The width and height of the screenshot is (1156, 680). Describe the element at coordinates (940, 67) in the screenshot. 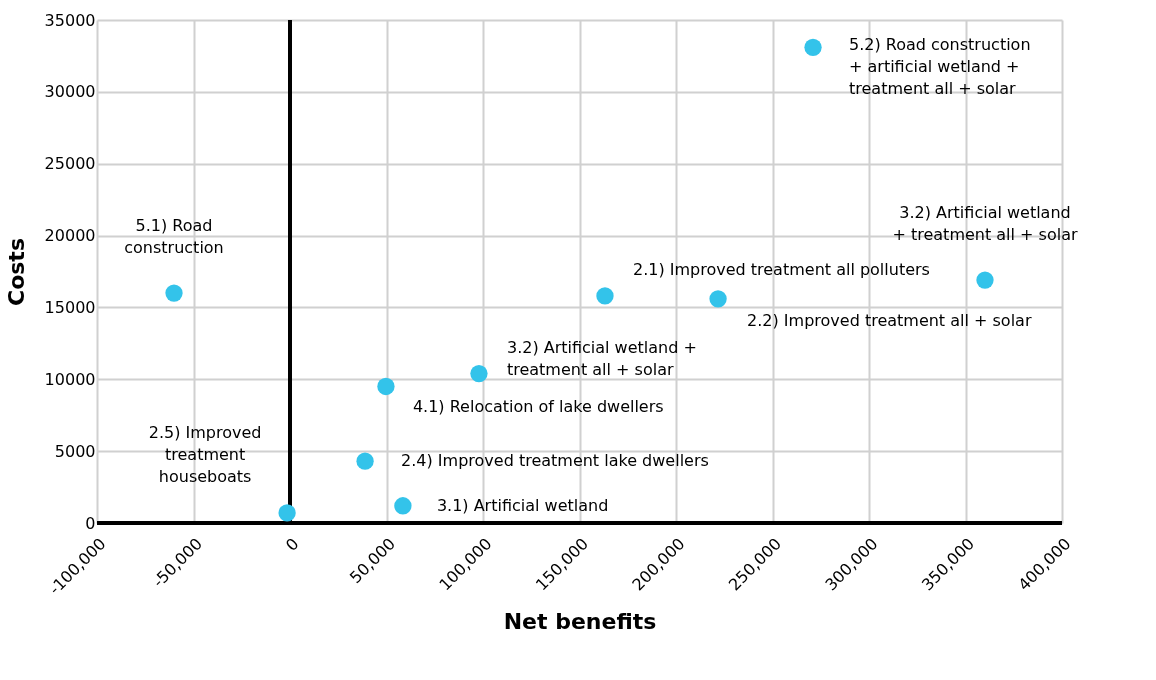

I see `annotation: 5.2) Road construction + artificial wetland + treatment all + solar` at that location.